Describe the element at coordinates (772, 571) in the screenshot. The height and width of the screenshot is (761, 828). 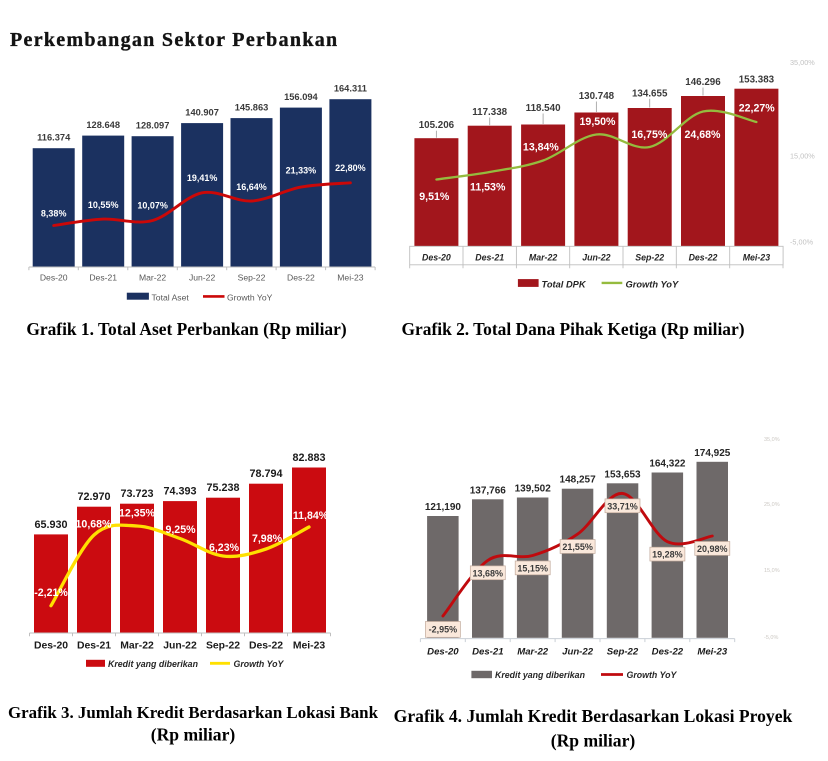
I see `svg-text: 15,0%` at that location.